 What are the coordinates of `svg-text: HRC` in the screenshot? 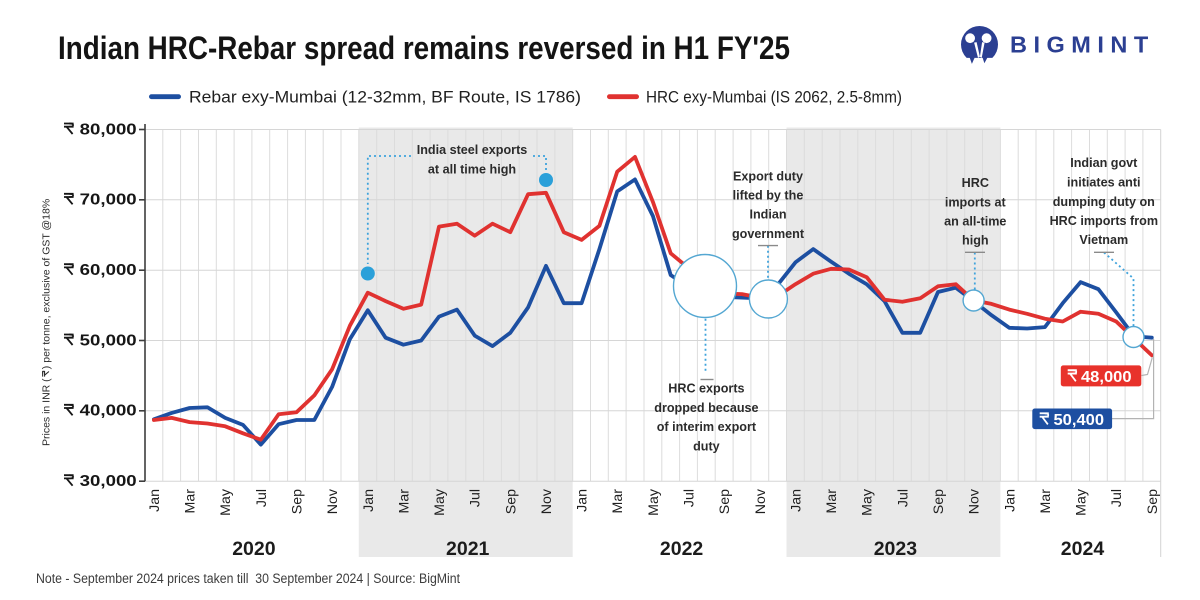 It's located at (975, 183).